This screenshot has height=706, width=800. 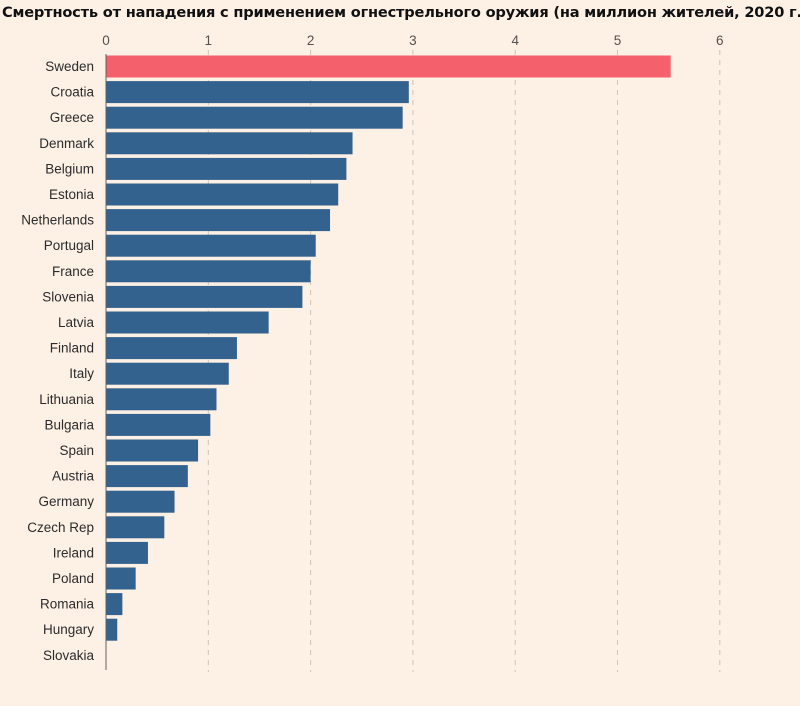 I want to click on category-label: Italy, so click(x=81, y=373).